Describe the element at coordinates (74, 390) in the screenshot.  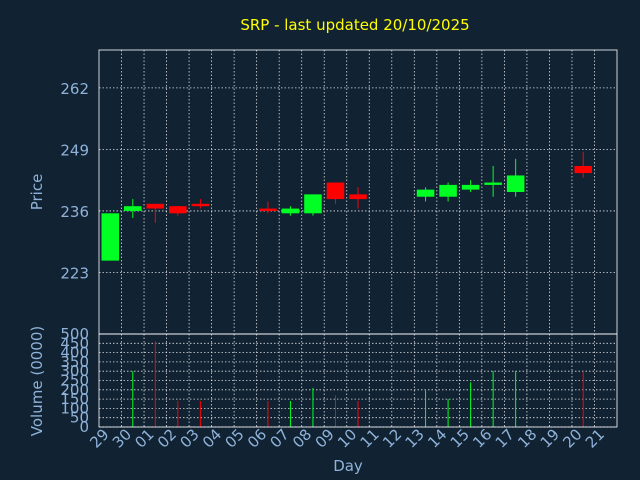
I see `volume-y-tick-label: 200` at that location.